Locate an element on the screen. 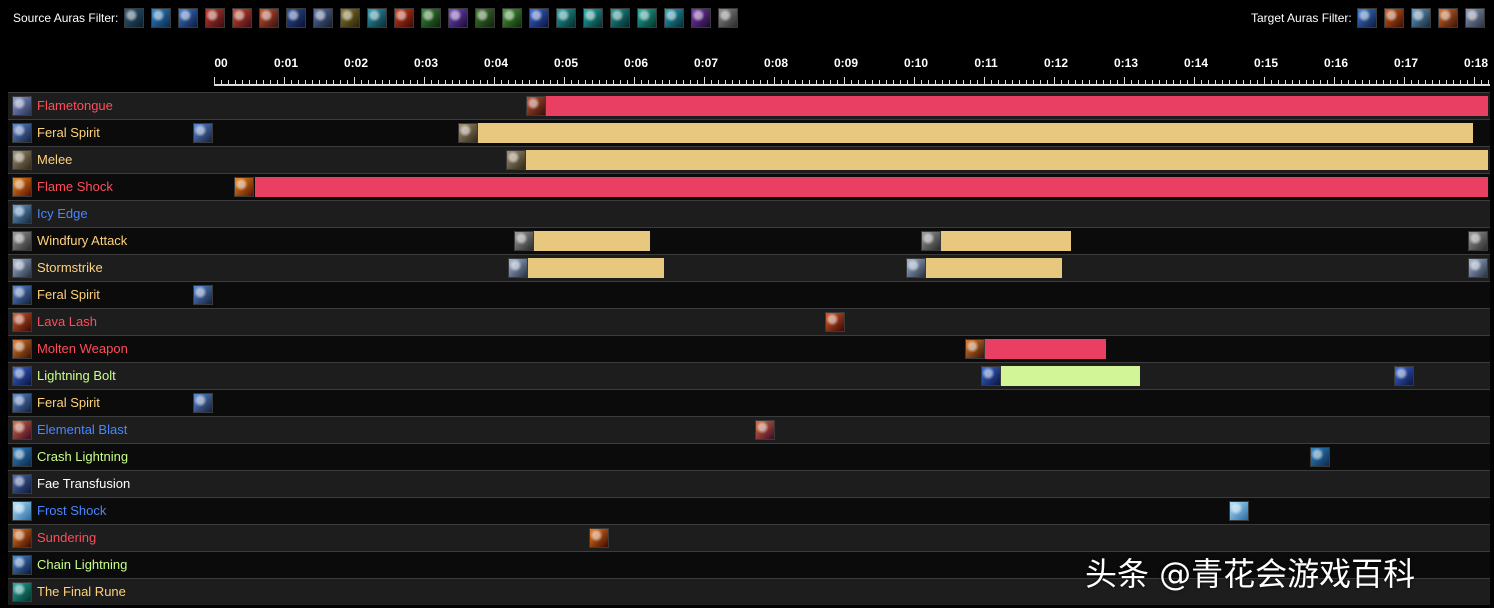  ability-name: Flametongue is located at coordinates (75, 105).